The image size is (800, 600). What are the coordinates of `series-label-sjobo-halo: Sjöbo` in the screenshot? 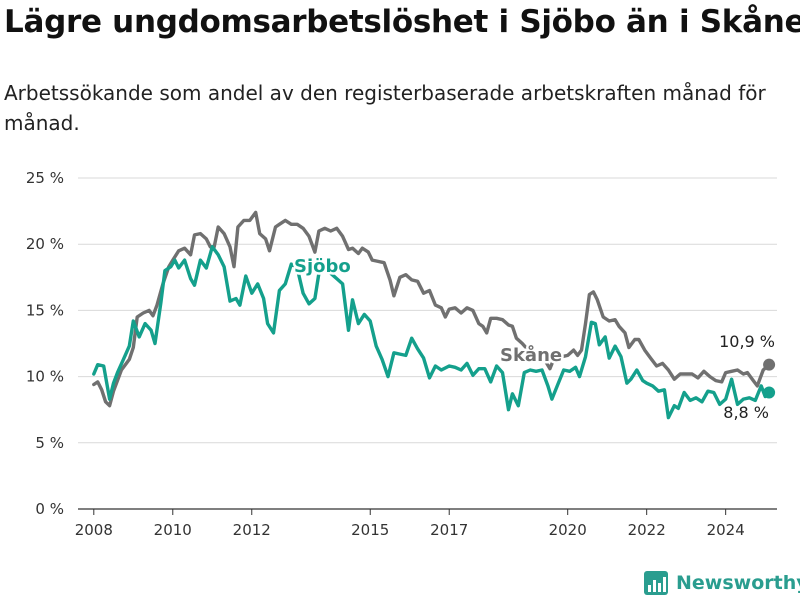 It's located at (322, 266).